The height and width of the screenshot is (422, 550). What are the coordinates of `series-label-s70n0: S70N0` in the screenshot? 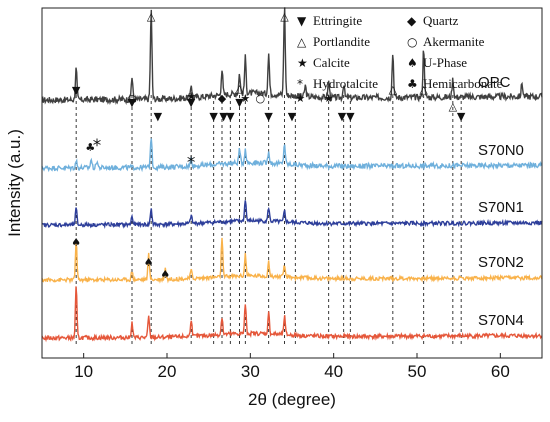 It's located at (501, 150).